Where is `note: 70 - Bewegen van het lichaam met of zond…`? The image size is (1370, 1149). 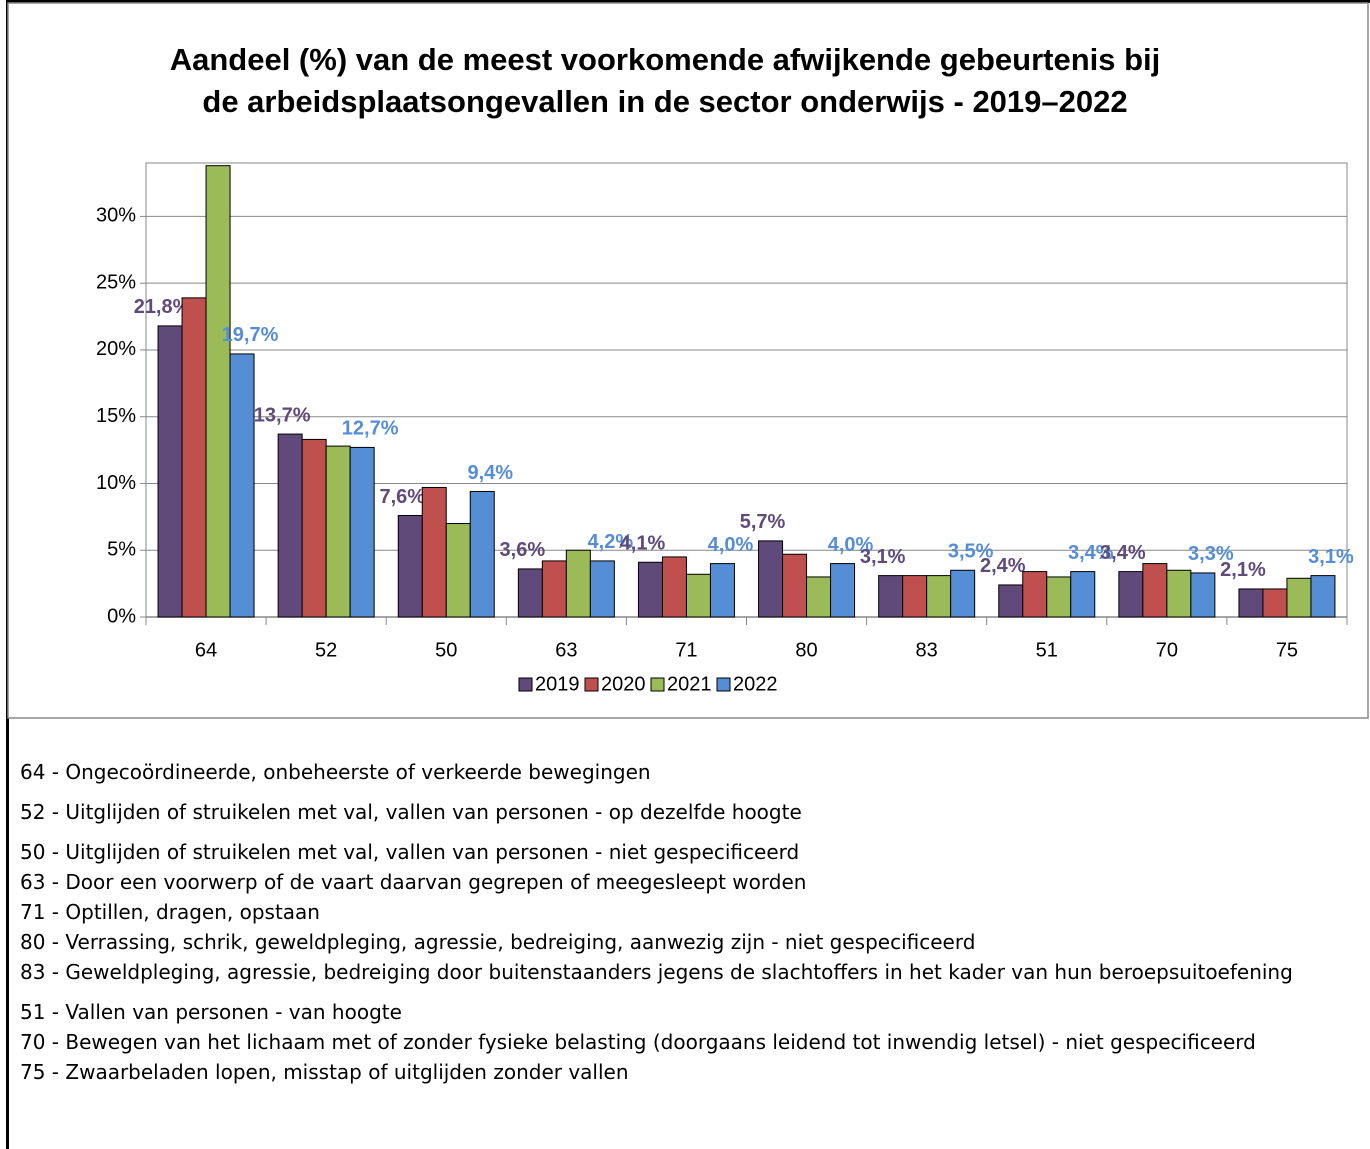
note: 70 - Bewegen van het lichaam met of zond… is located at coordinates (638, 1042).